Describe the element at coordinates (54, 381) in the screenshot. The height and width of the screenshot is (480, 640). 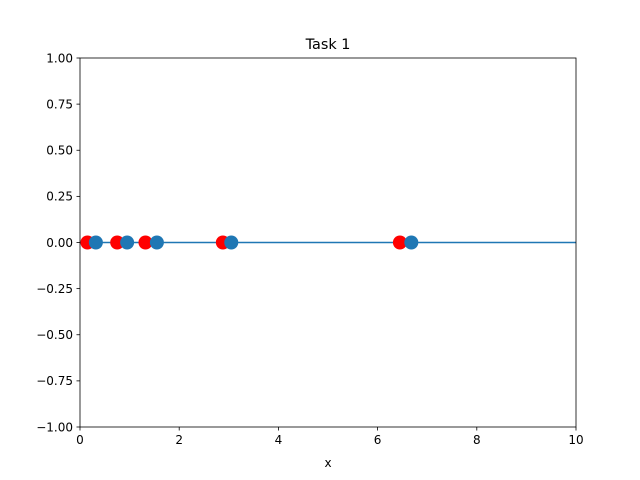
I see `y-tick-label: −0.75` at that location.